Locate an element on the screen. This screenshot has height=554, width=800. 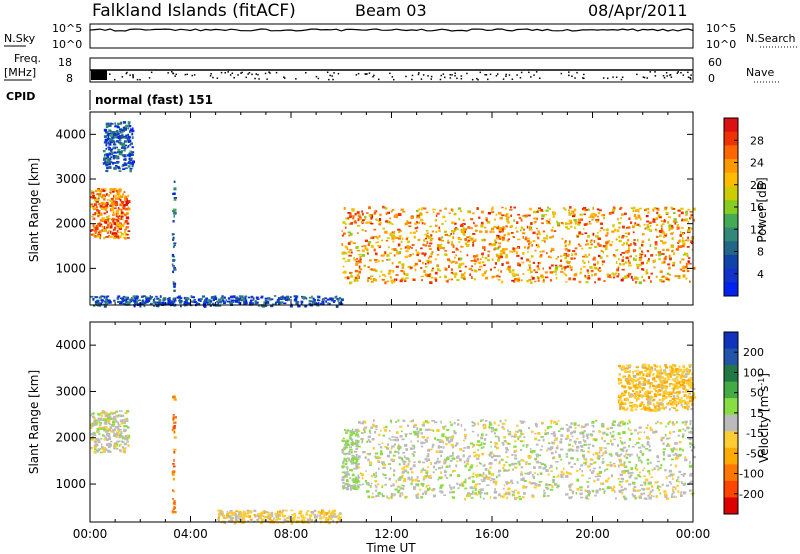
nsearch-tick-bottom: 10^0 is located at coordinates (721, 44).